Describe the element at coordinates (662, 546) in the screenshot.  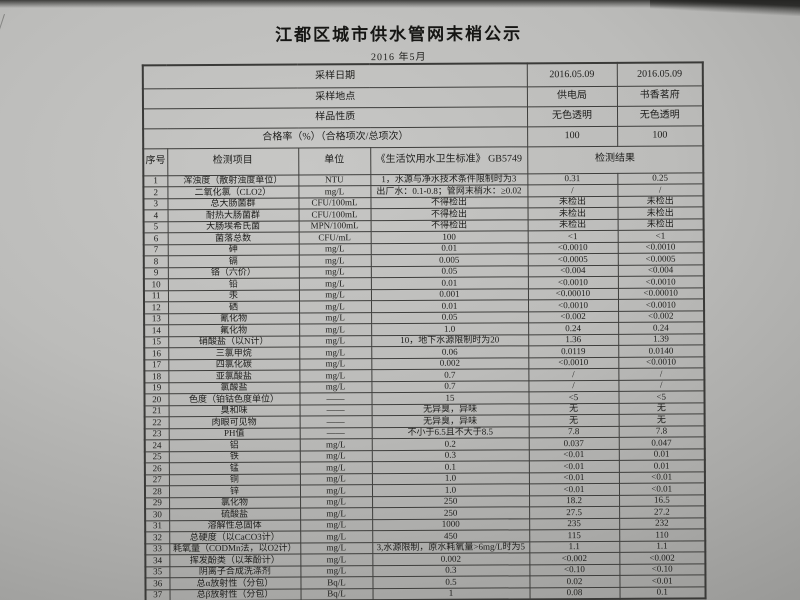
I see `cell-result-2: 1.1` at that location.